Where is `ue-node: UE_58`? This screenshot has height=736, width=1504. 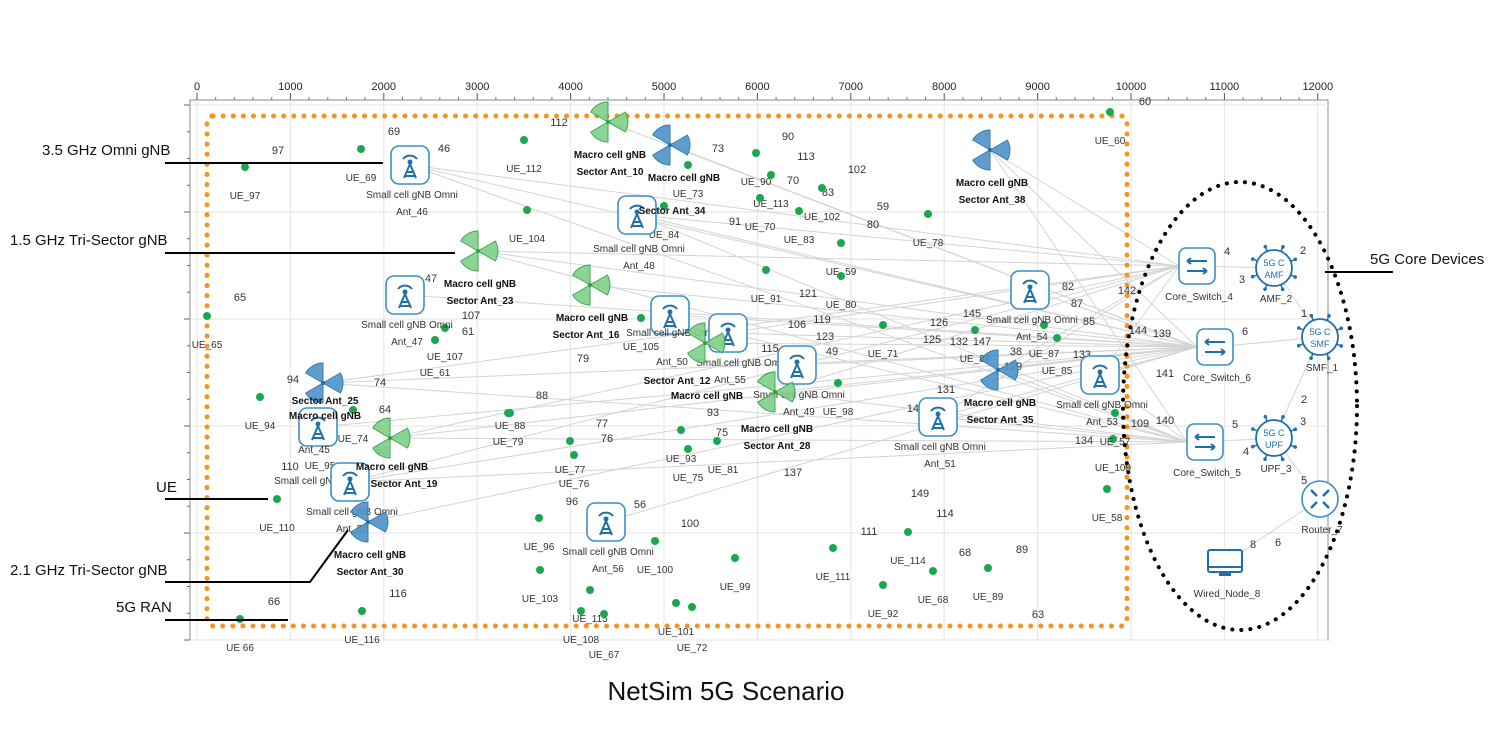 ue-node: UE_58 is located at coordinates (1107, 504).